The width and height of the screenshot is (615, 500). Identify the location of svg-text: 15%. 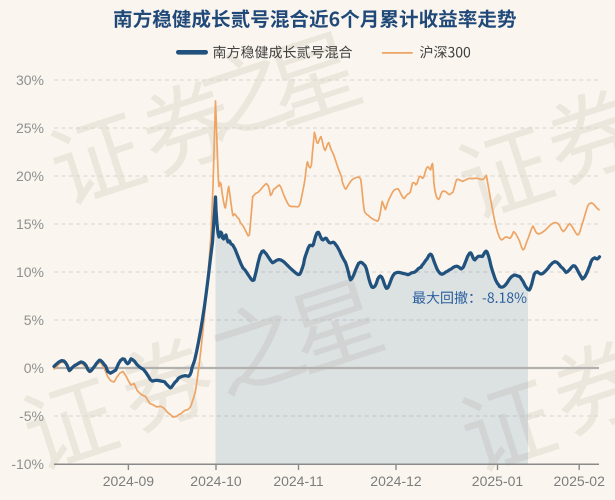
(30, 224).